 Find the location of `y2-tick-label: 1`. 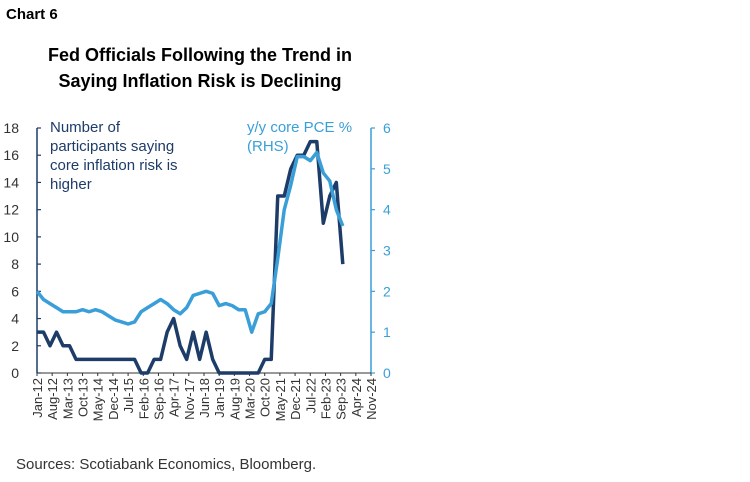

y2-tick-label: 1 is located at coordinates (387, 332).